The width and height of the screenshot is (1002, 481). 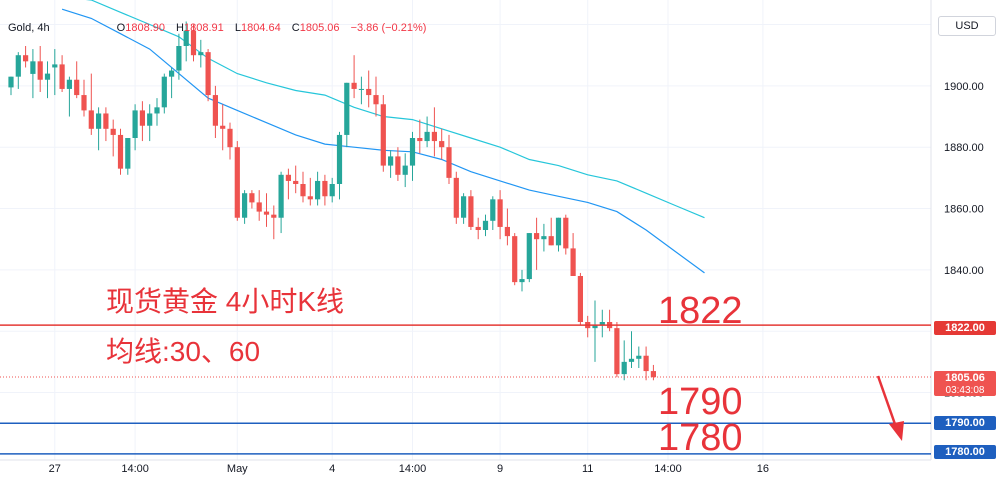 I want to click on time-tick-label: 11, so click(x=587, y=469).